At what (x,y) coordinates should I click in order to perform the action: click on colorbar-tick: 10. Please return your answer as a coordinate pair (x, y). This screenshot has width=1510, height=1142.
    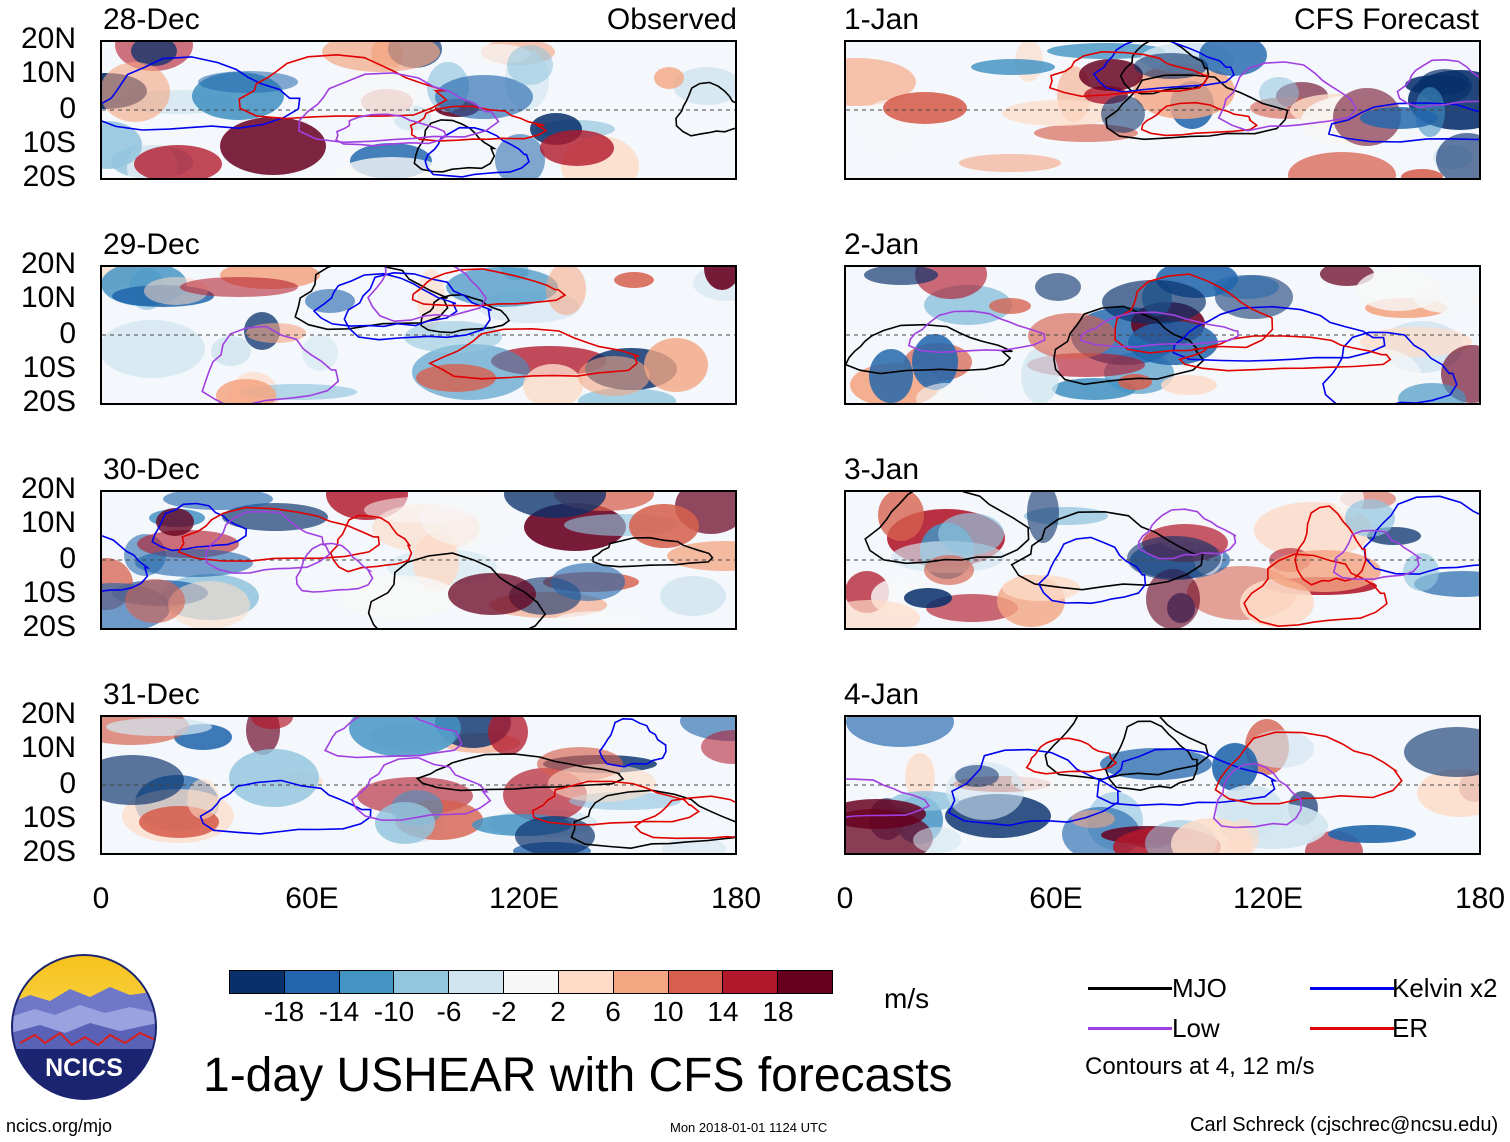
    Looking at the image, I should click on (668, 1011).